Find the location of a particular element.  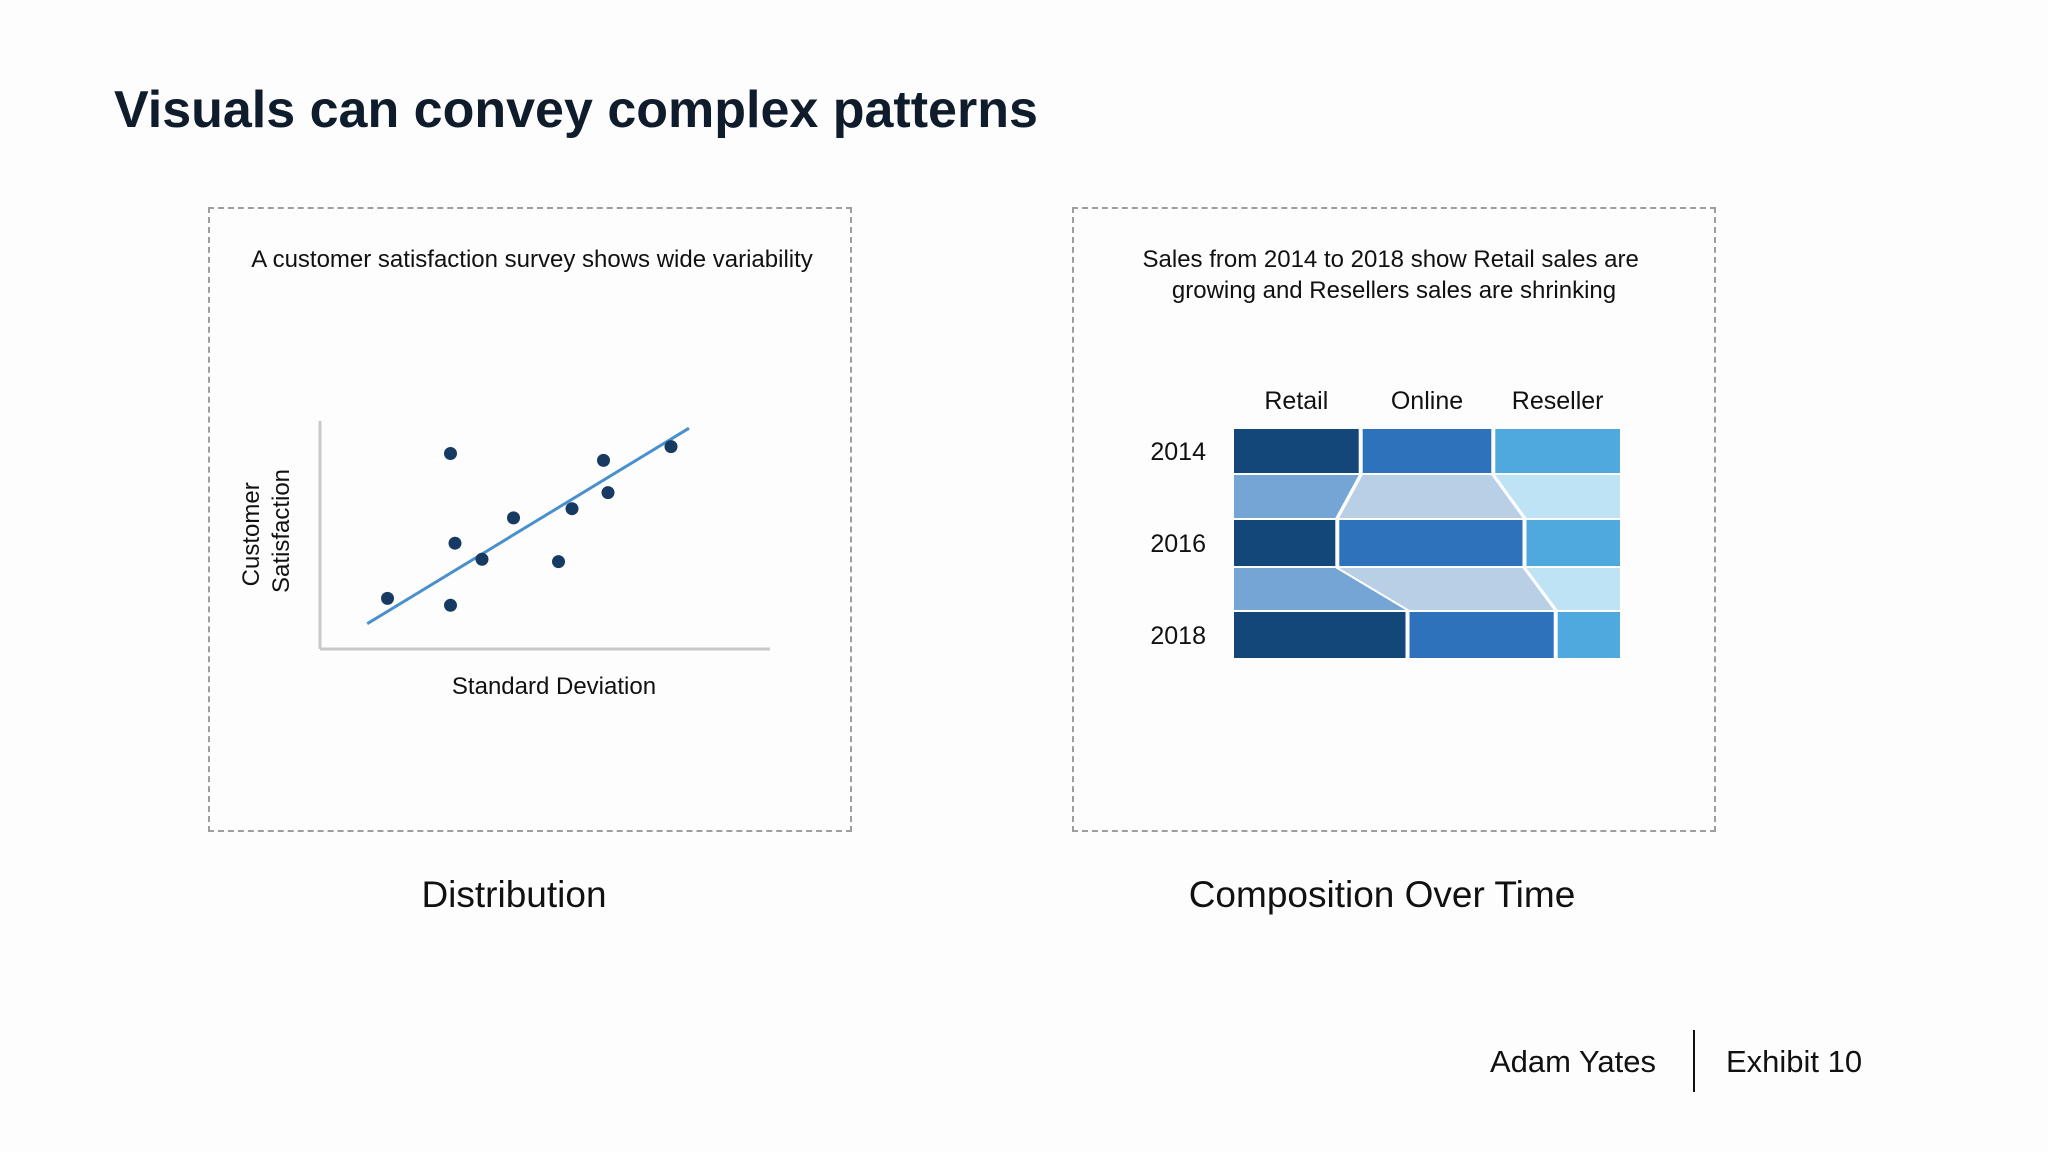

slide-title: Visuals can convey complex patterns is located at coordinates (576, 110).